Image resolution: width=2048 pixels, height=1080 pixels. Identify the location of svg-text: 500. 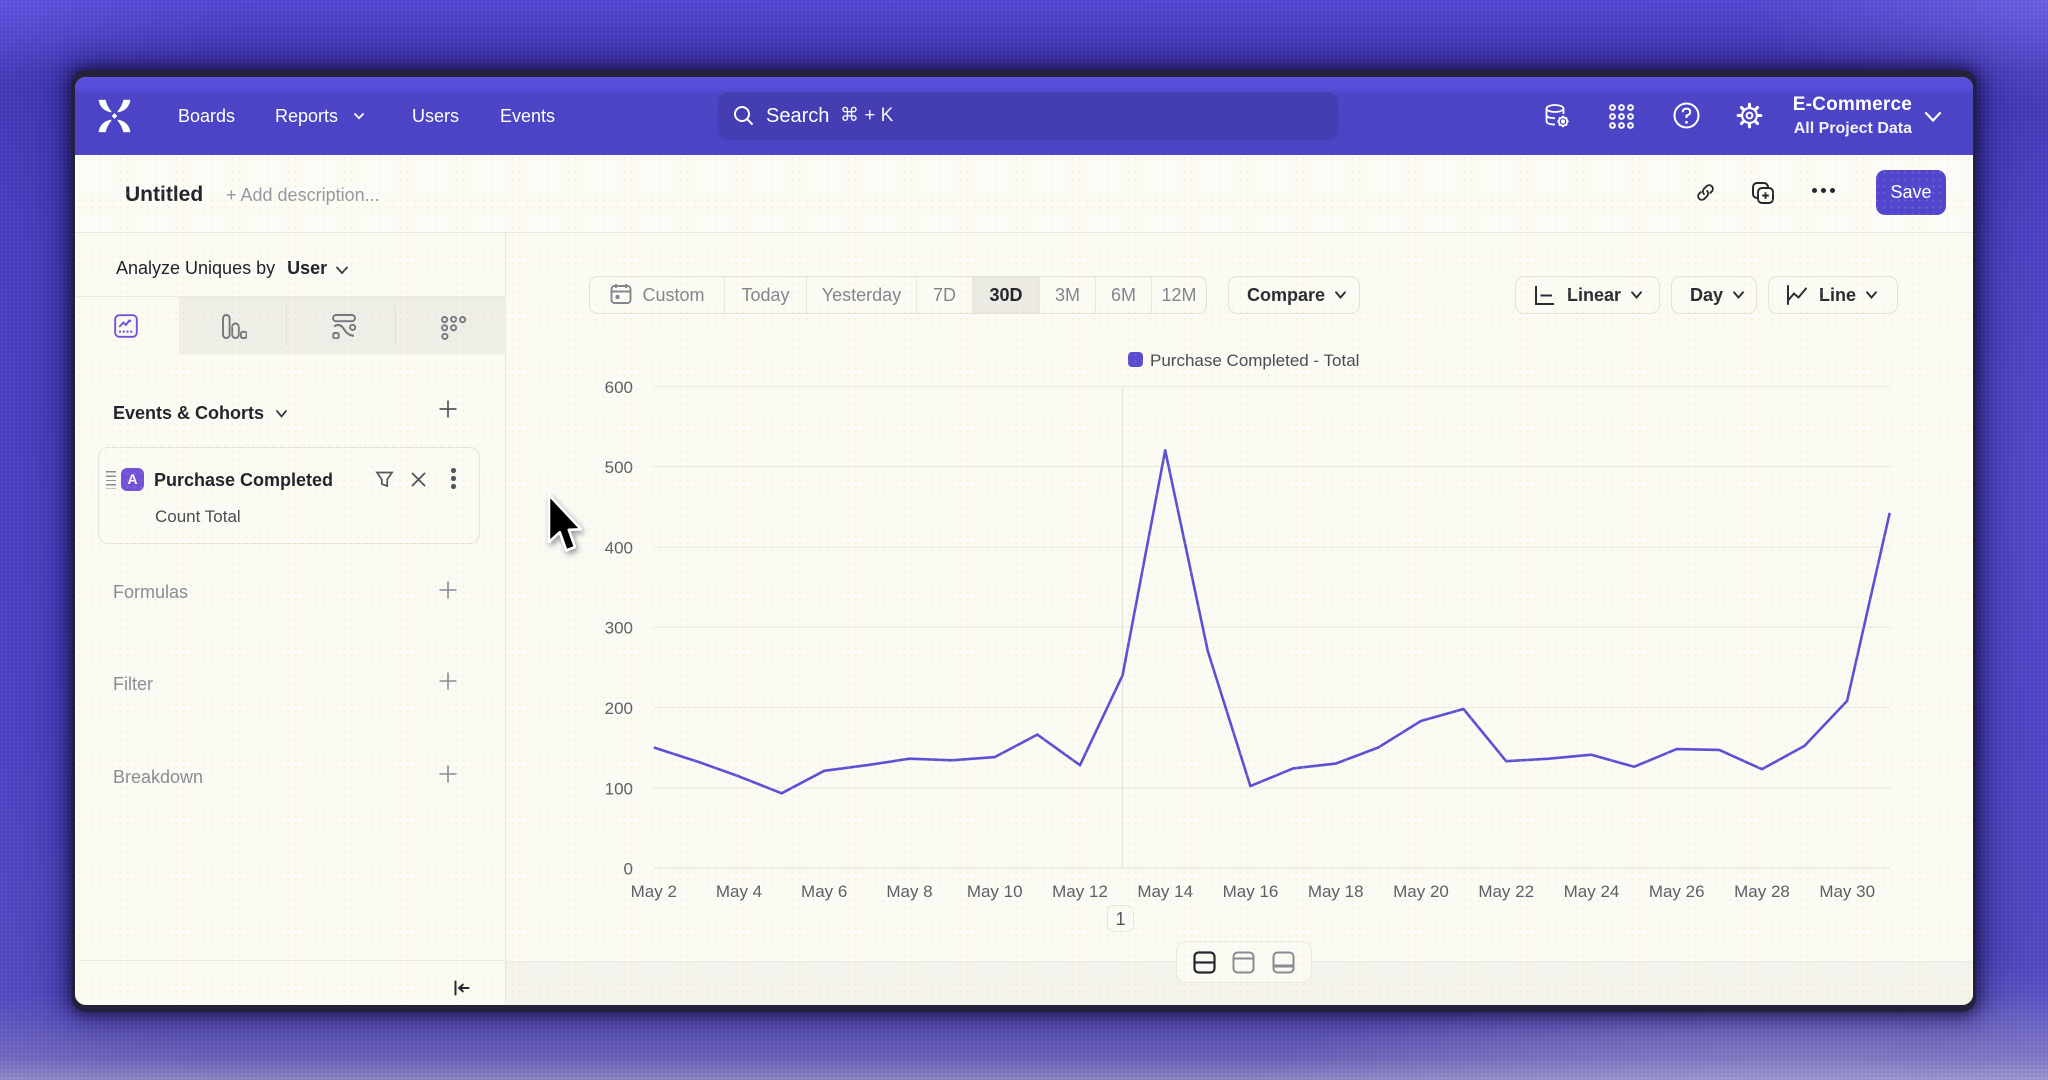
(619, 467).